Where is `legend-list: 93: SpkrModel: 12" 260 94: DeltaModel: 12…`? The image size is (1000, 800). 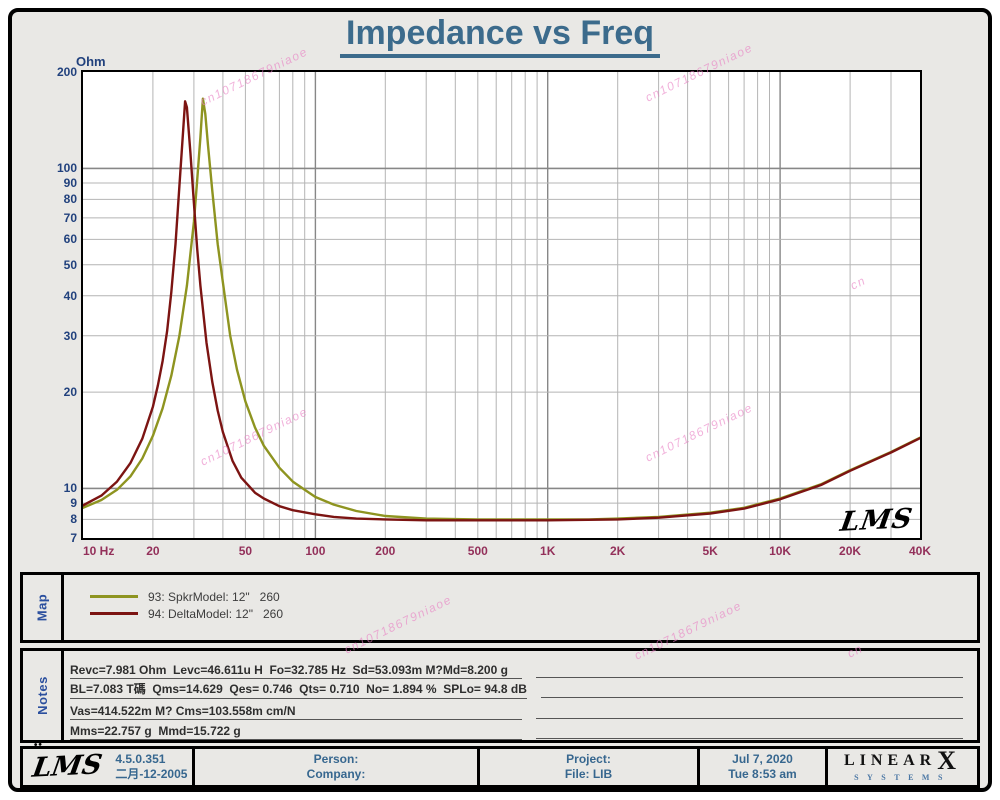 legend-list: 93: SpkrModel: 12" 260 94: DeltaModel: 12… is located at coordinates (173, 607).